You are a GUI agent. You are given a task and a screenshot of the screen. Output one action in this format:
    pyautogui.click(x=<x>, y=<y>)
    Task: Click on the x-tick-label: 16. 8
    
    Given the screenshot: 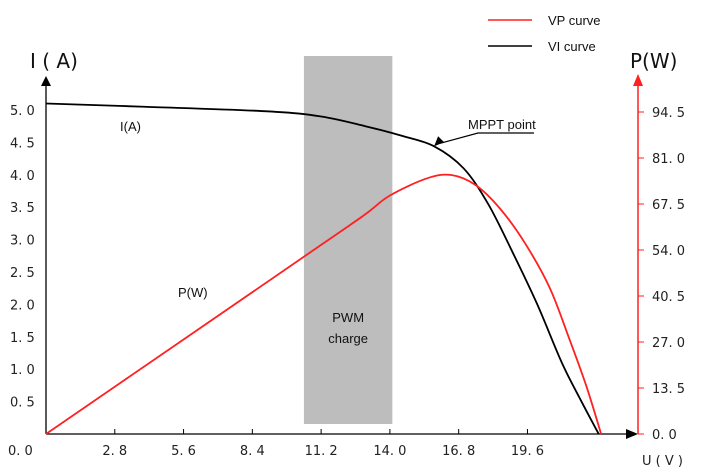 What is the action you would take?
    pyautogui.click(x=458, y=451)
    